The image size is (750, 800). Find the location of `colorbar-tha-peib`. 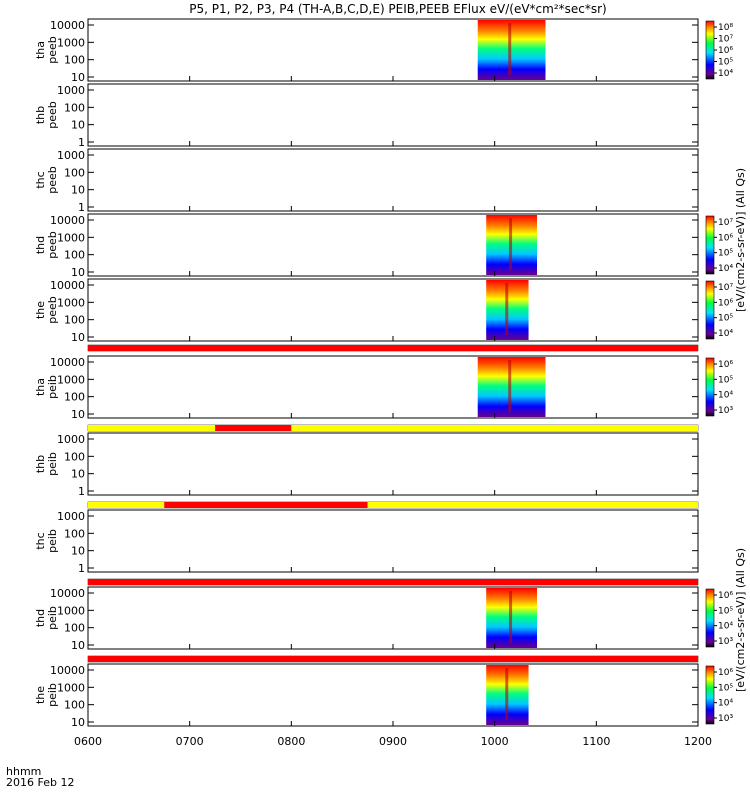

colorbar-tha-peib is located at coordinates (710, 387).